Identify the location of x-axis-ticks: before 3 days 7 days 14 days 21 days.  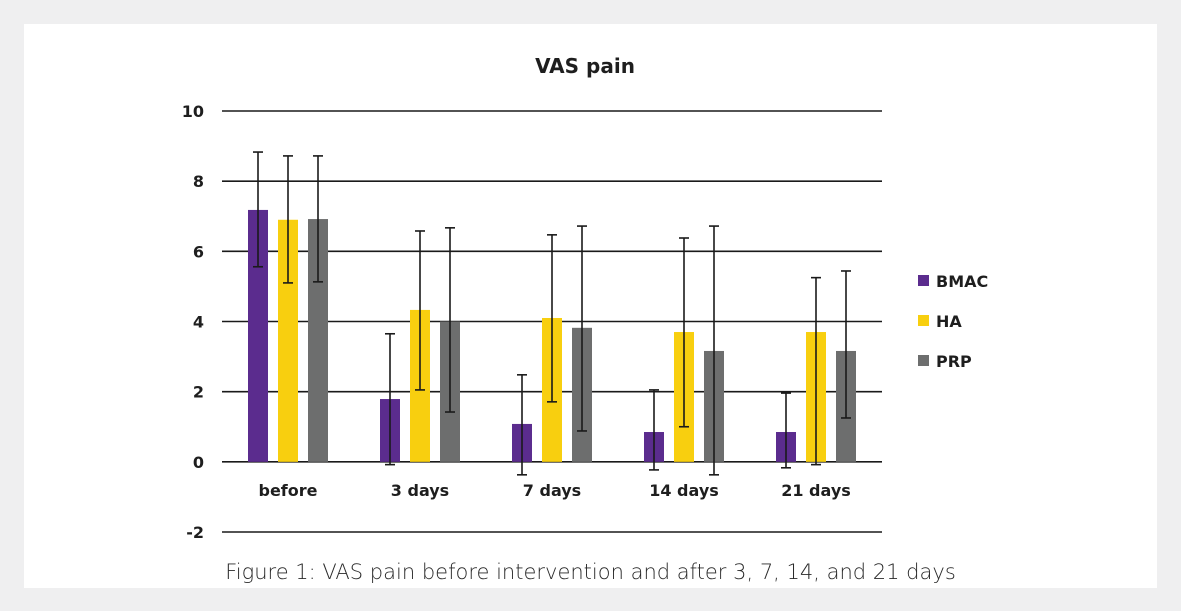
(555, 490).